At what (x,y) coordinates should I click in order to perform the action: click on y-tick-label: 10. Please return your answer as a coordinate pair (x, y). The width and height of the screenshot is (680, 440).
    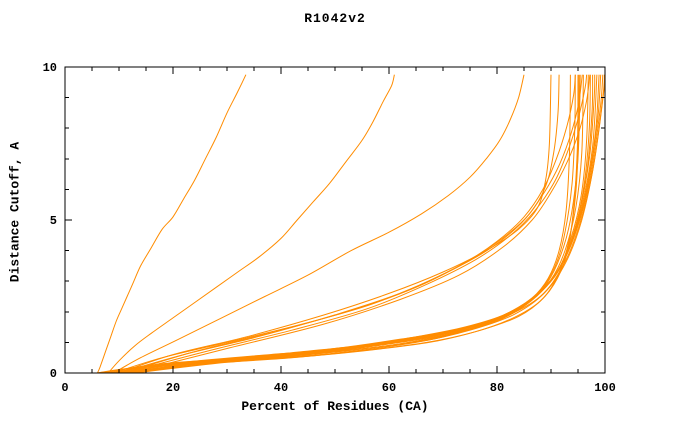
    Looking at the image, I should click on (50, 68).